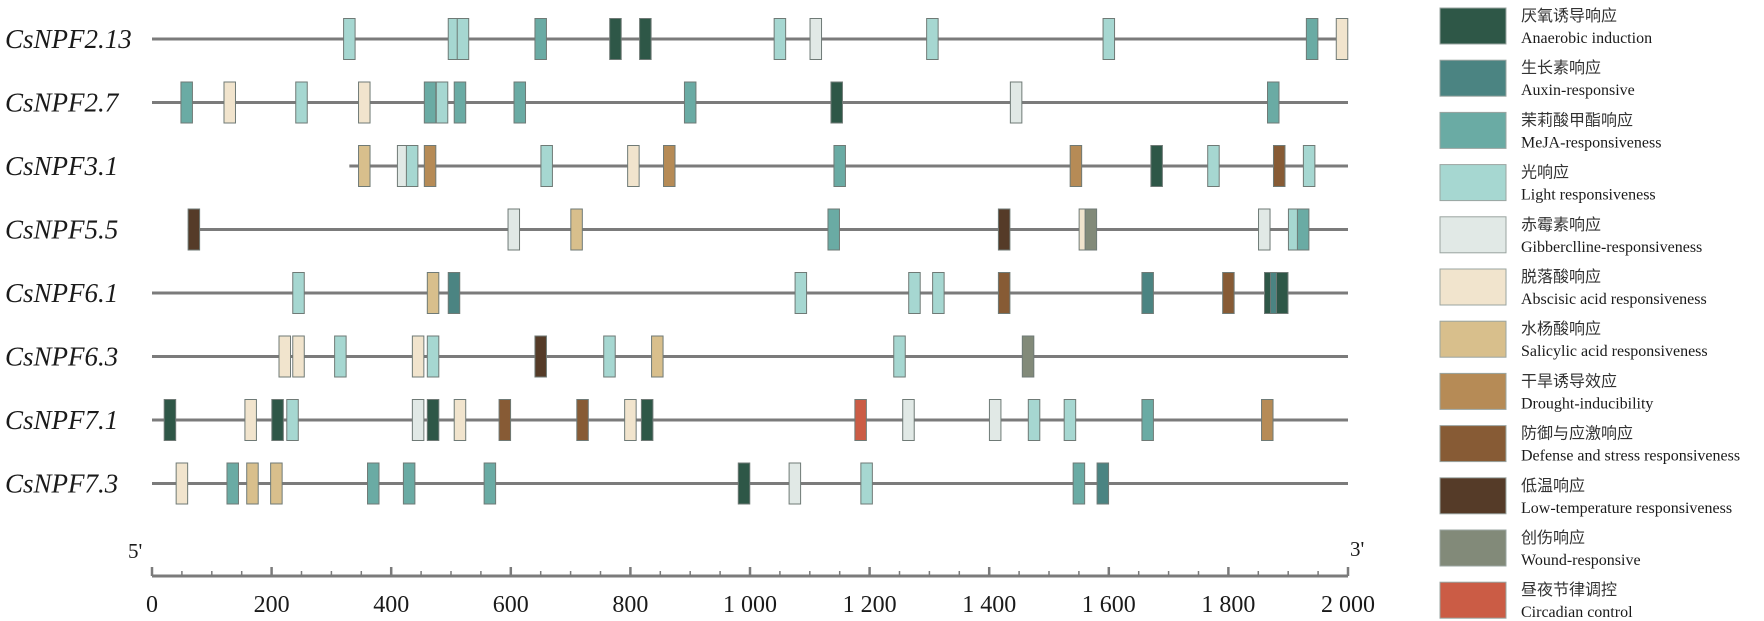  What do you see at coordinates (1076, 166) in the screenshot?
I see `cis-element-drought` at bounding box center [1076, 166].